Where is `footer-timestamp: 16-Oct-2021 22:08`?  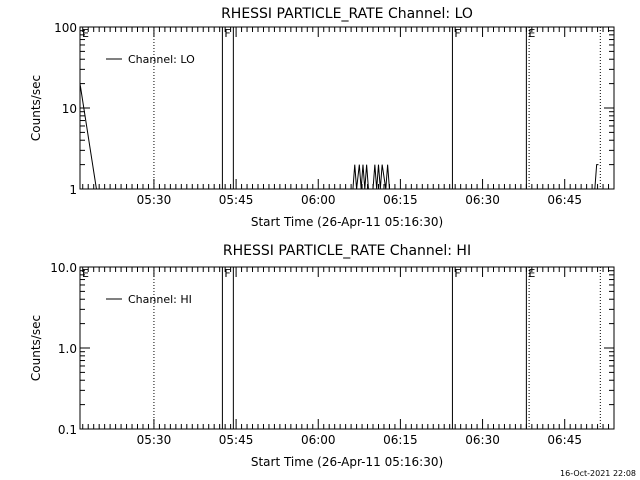
footer-timestamp: 16-Oct-2021 22:08 is located at coordinates (598, 473).